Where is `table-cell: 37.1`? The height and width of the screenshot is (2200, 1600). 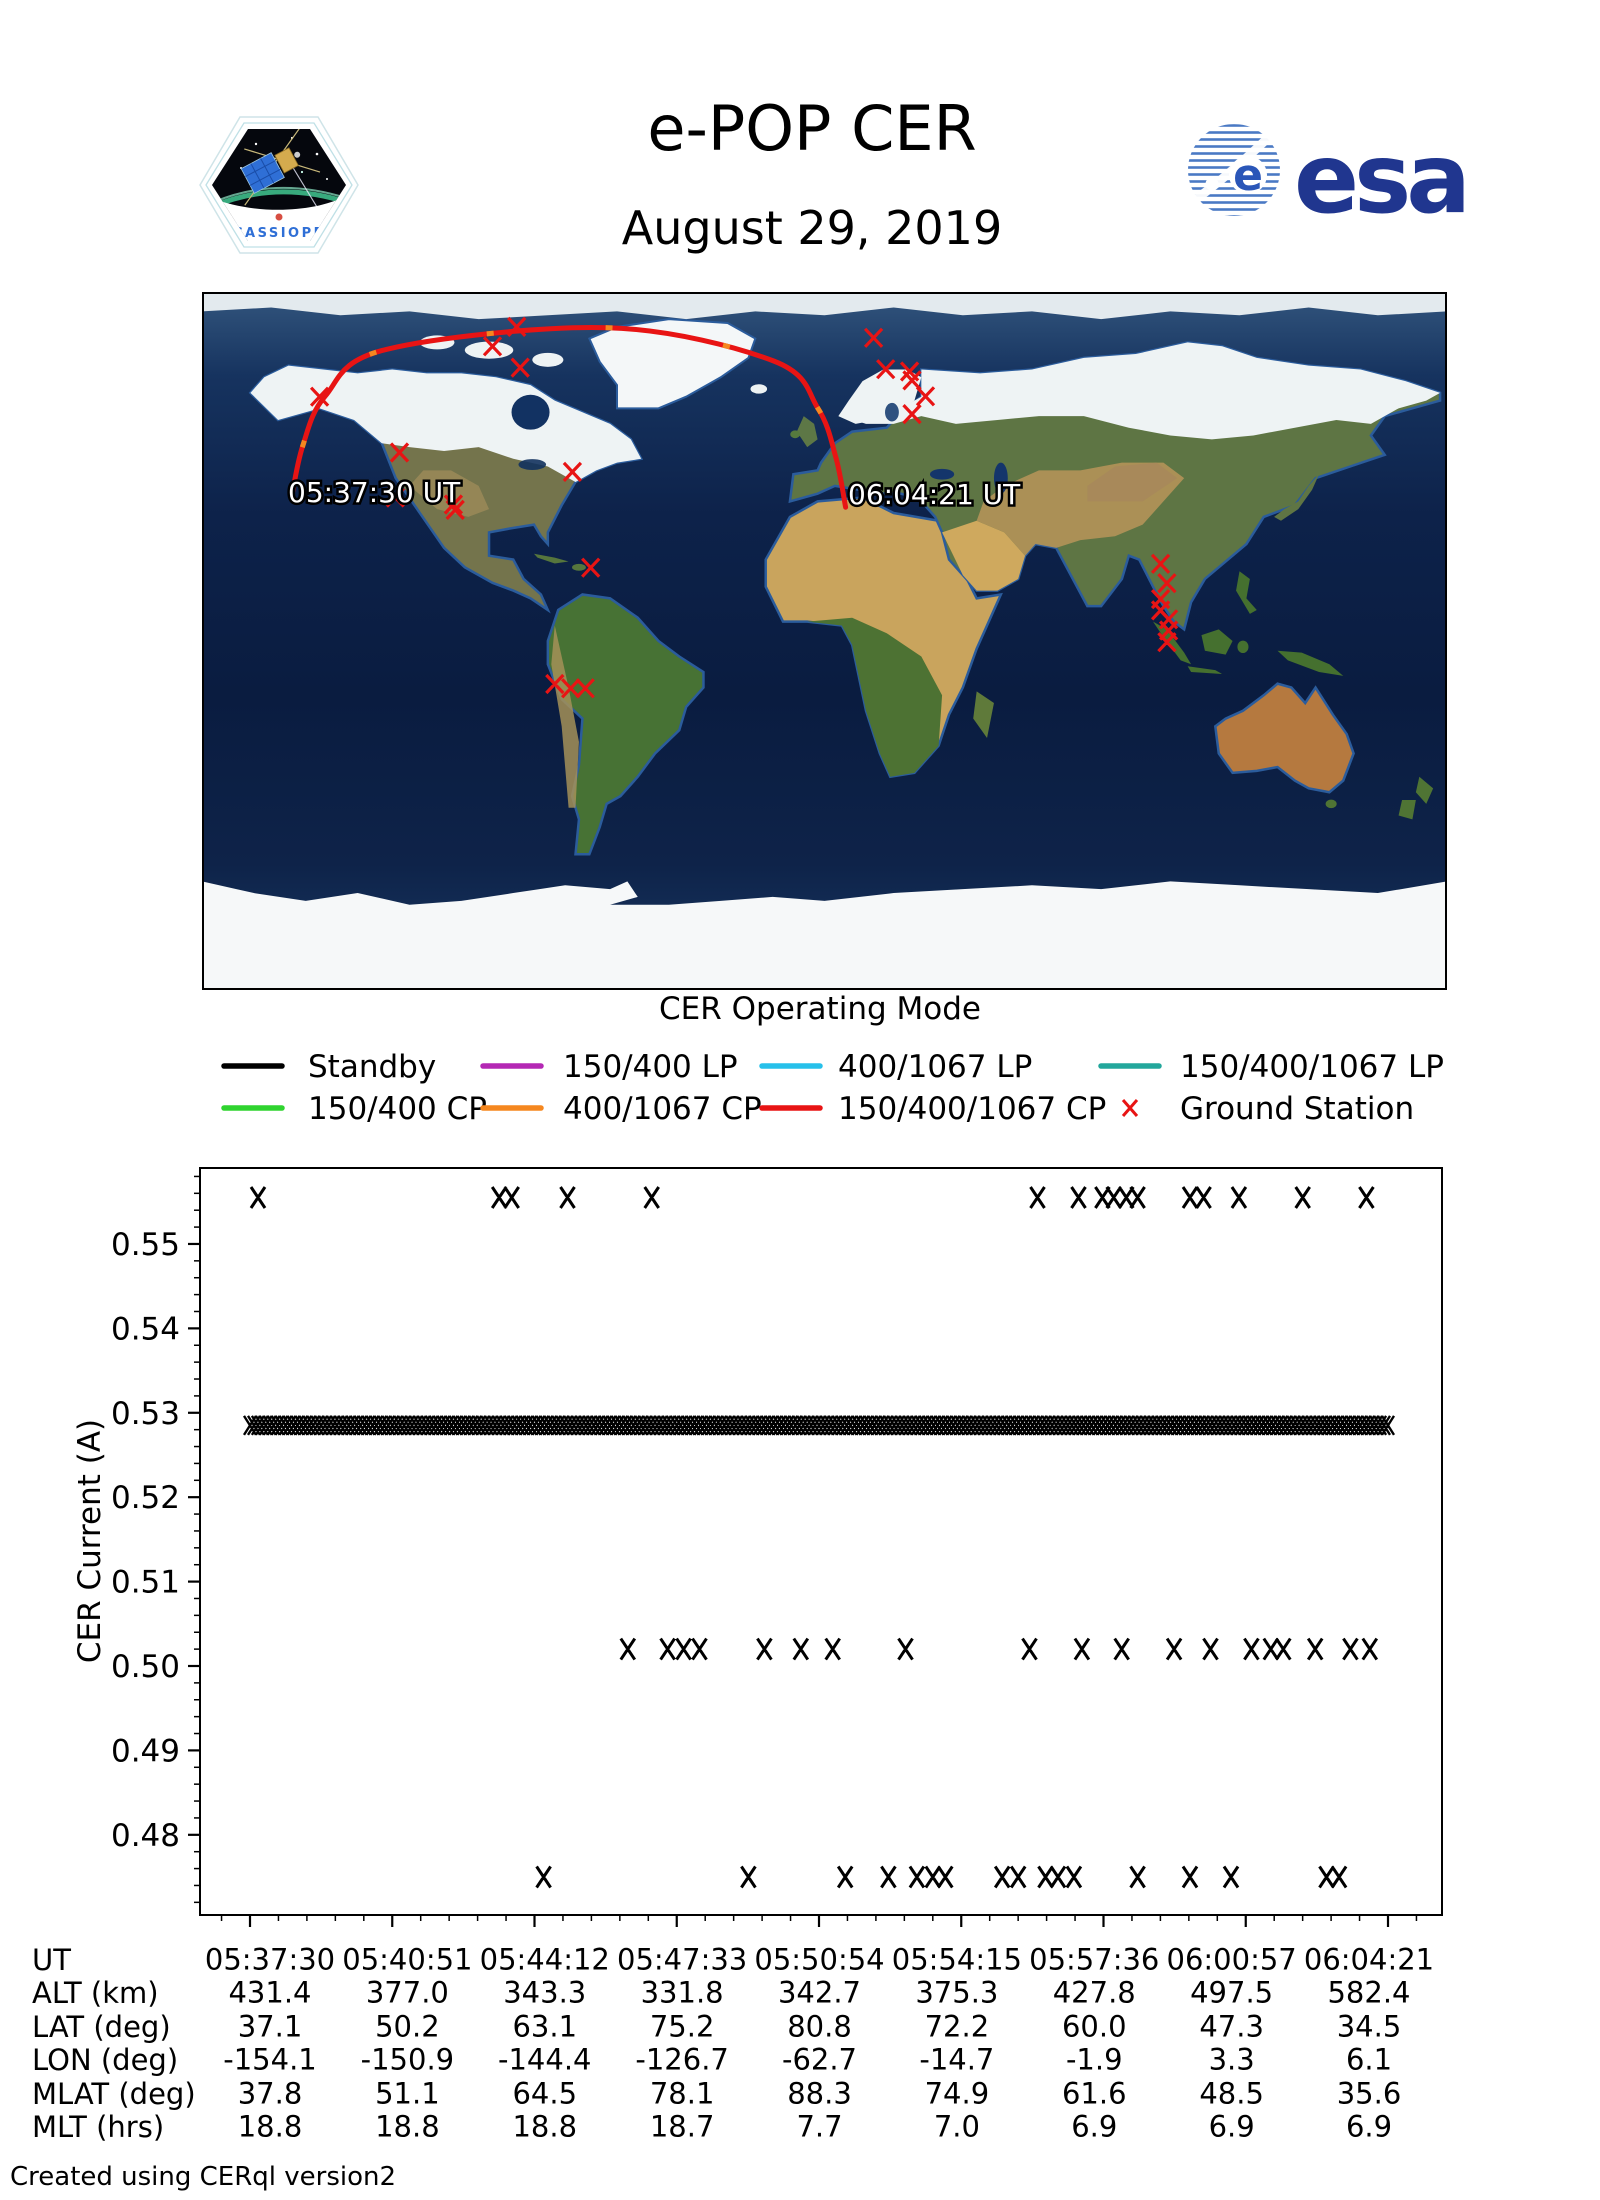
table-cell: 37.1 is located at coordinates (270, 2026).